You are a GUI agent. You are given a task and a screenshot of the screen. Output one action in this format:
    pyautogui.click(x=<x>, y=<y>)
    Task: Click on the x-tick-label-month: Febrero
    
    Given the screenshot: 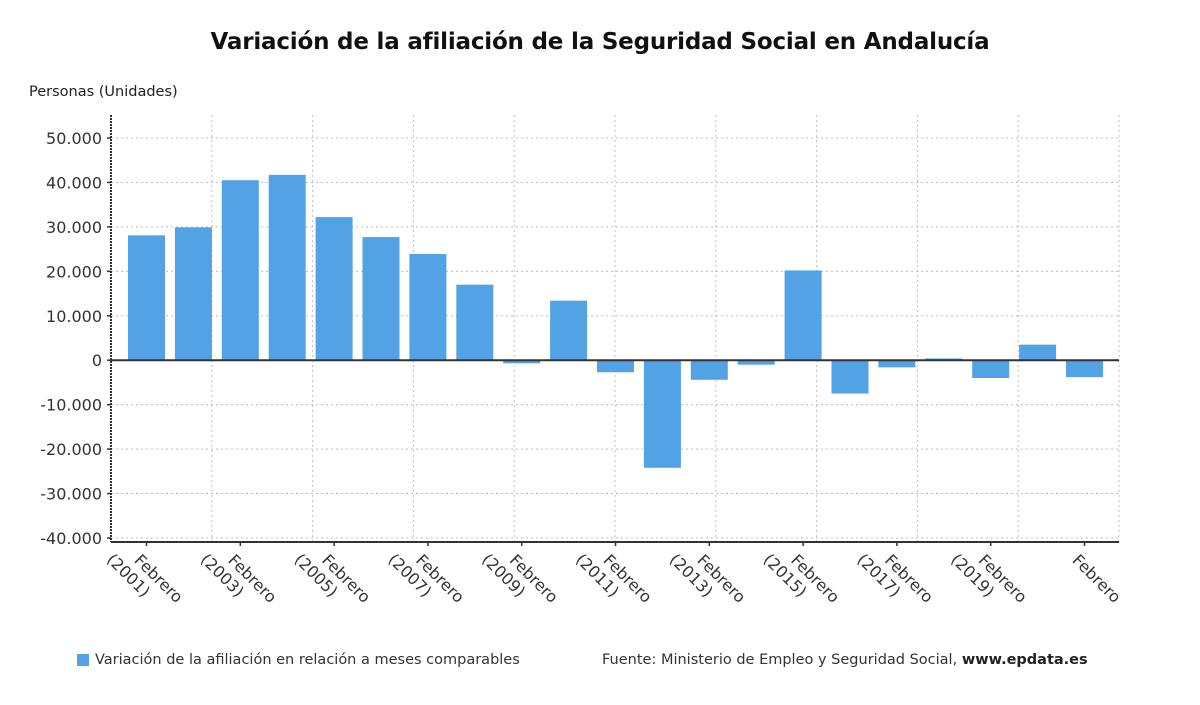 What is the action you would take?
    pyautogui.click(x=1097, y=578)
    